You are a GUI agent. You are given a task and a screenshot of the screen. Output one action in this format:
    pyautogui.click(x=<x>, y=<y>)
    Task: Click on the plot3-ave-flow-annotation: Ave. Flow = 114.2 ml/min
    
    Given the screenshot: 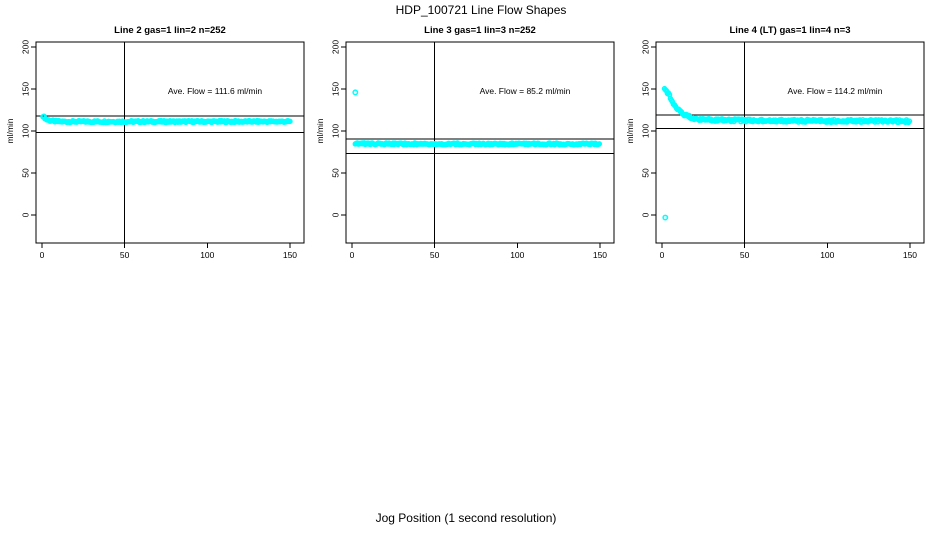 What is the action you would take?
    pyautogui.click(x=835, y=91)
    